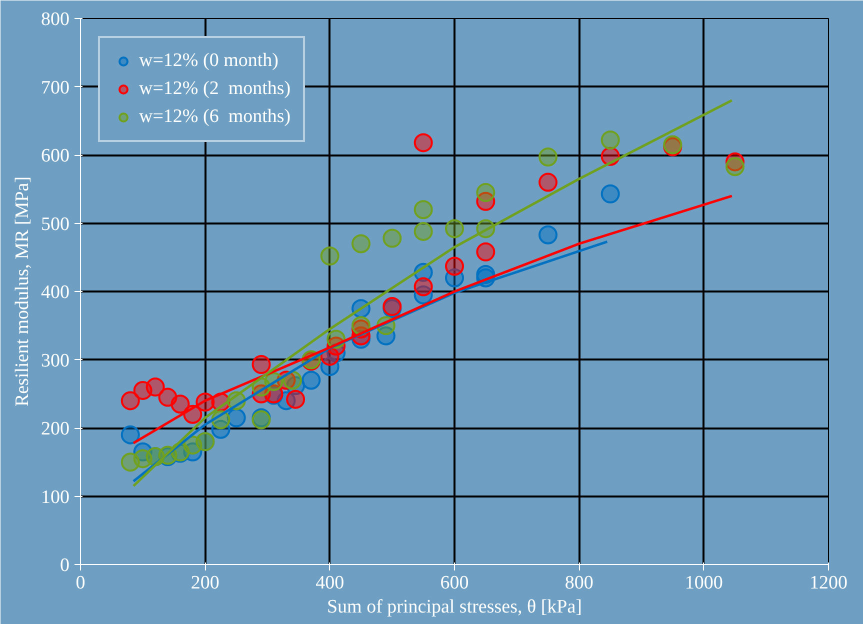 This screenshot has height=624, width=863. Describe the element at coordinates (205, 583) in the screenshot. I see `x-tick-label: 200` at that location.